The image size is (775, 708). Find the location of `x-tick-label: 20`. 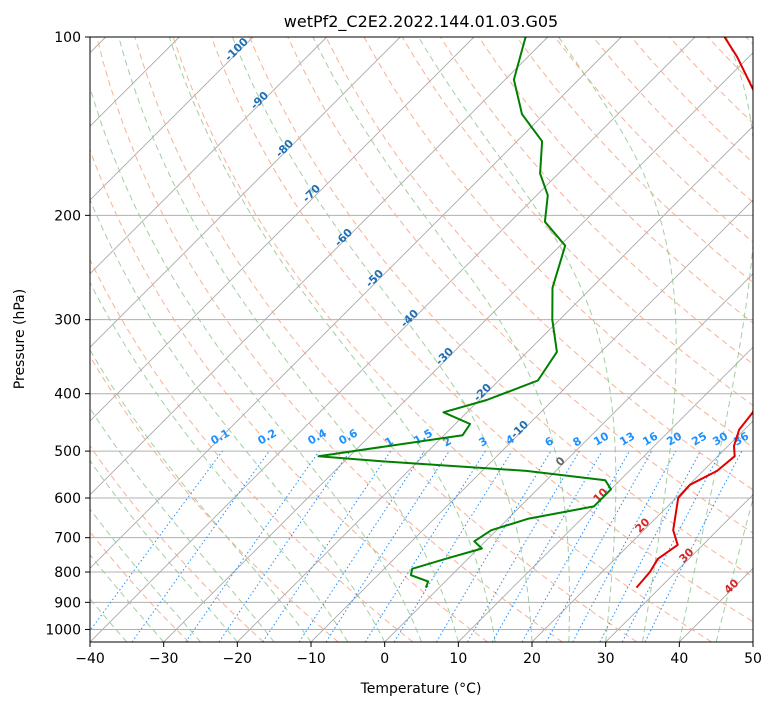

x-tick-label: 20 is located at coordinates (532, 659).